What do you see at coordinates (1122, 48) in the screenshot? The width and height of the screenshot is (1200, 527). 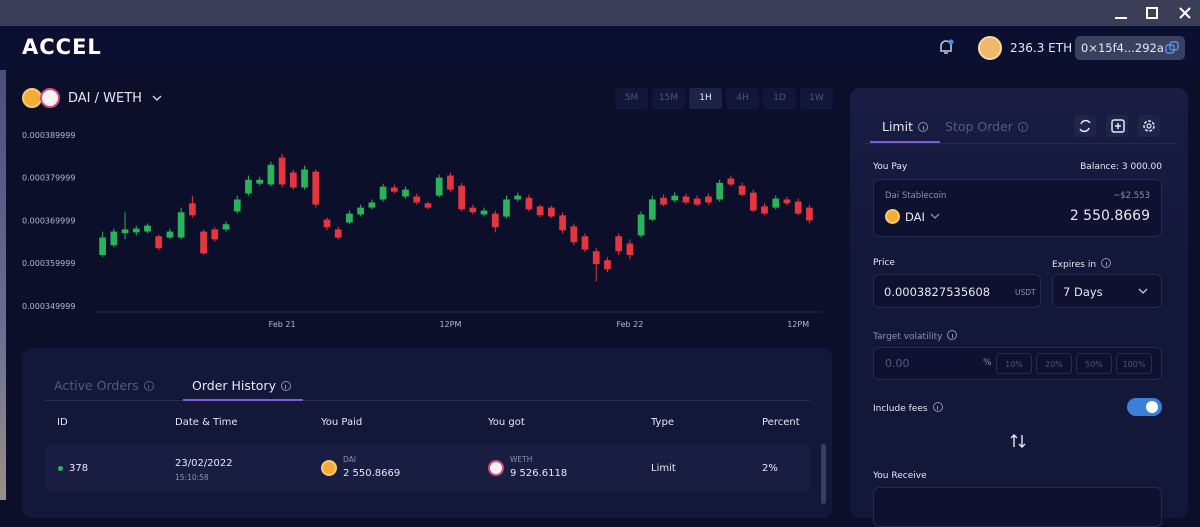 I see `wallet-address: 0×15f4...292a` at bounding box center [1122, 48].